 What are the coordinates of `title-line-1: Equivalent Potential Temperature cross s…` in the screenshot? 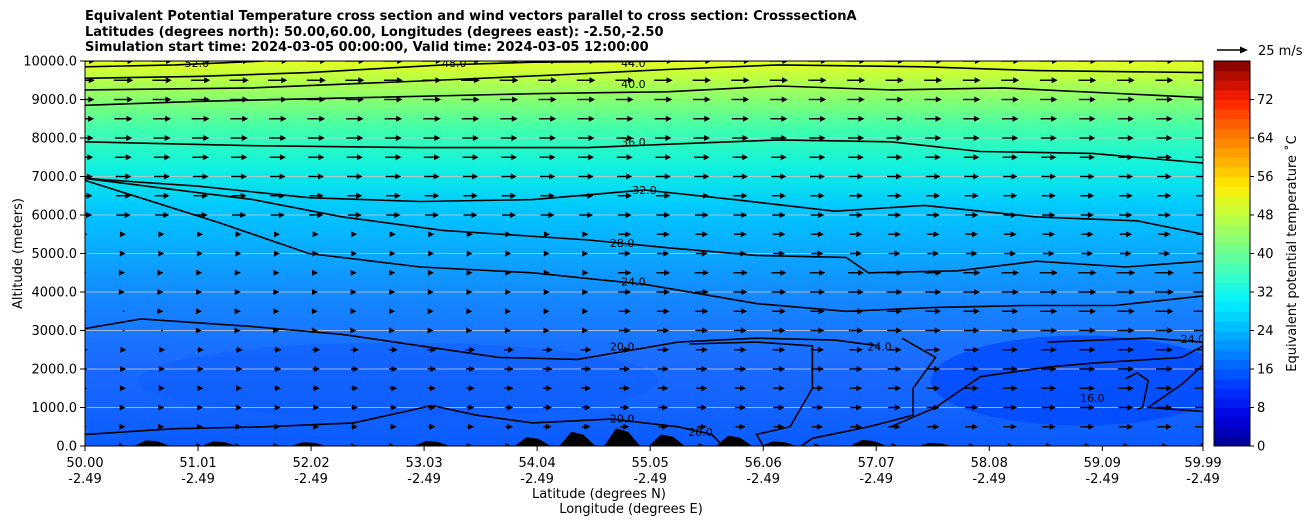 It's located at (471, 16).